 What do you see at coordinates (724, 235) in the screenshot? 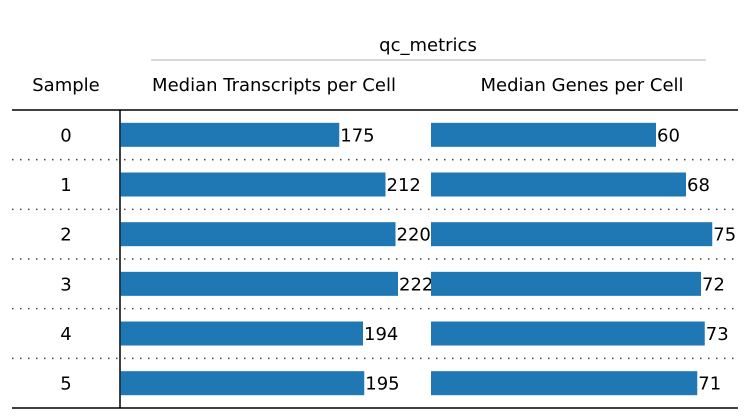
I see `value-label-genes-sample-2: 75` at bounding box center [724, 235].